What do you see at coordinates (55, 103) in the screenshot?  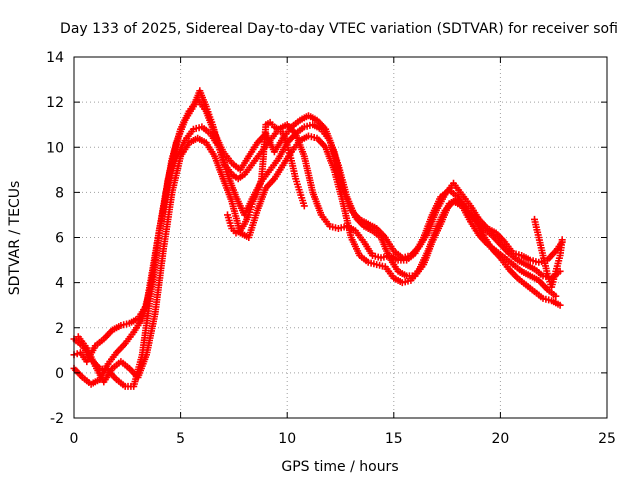 I see `y-tick-label: 12` at bounding box center [55, 103].